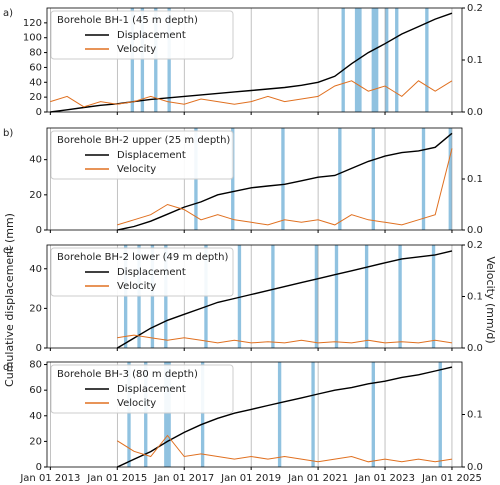 The width and height of the screenshot is (500, 485). Describe the element at coordinates (8, 367) in the screenshot. I see `panel-label: d)` at that location.